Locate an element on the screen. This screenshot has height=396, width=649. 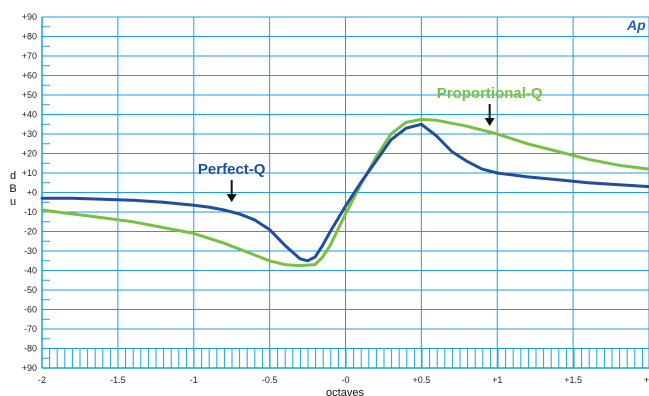
y-tick-label: -30 is located at coordinates (30, 251).